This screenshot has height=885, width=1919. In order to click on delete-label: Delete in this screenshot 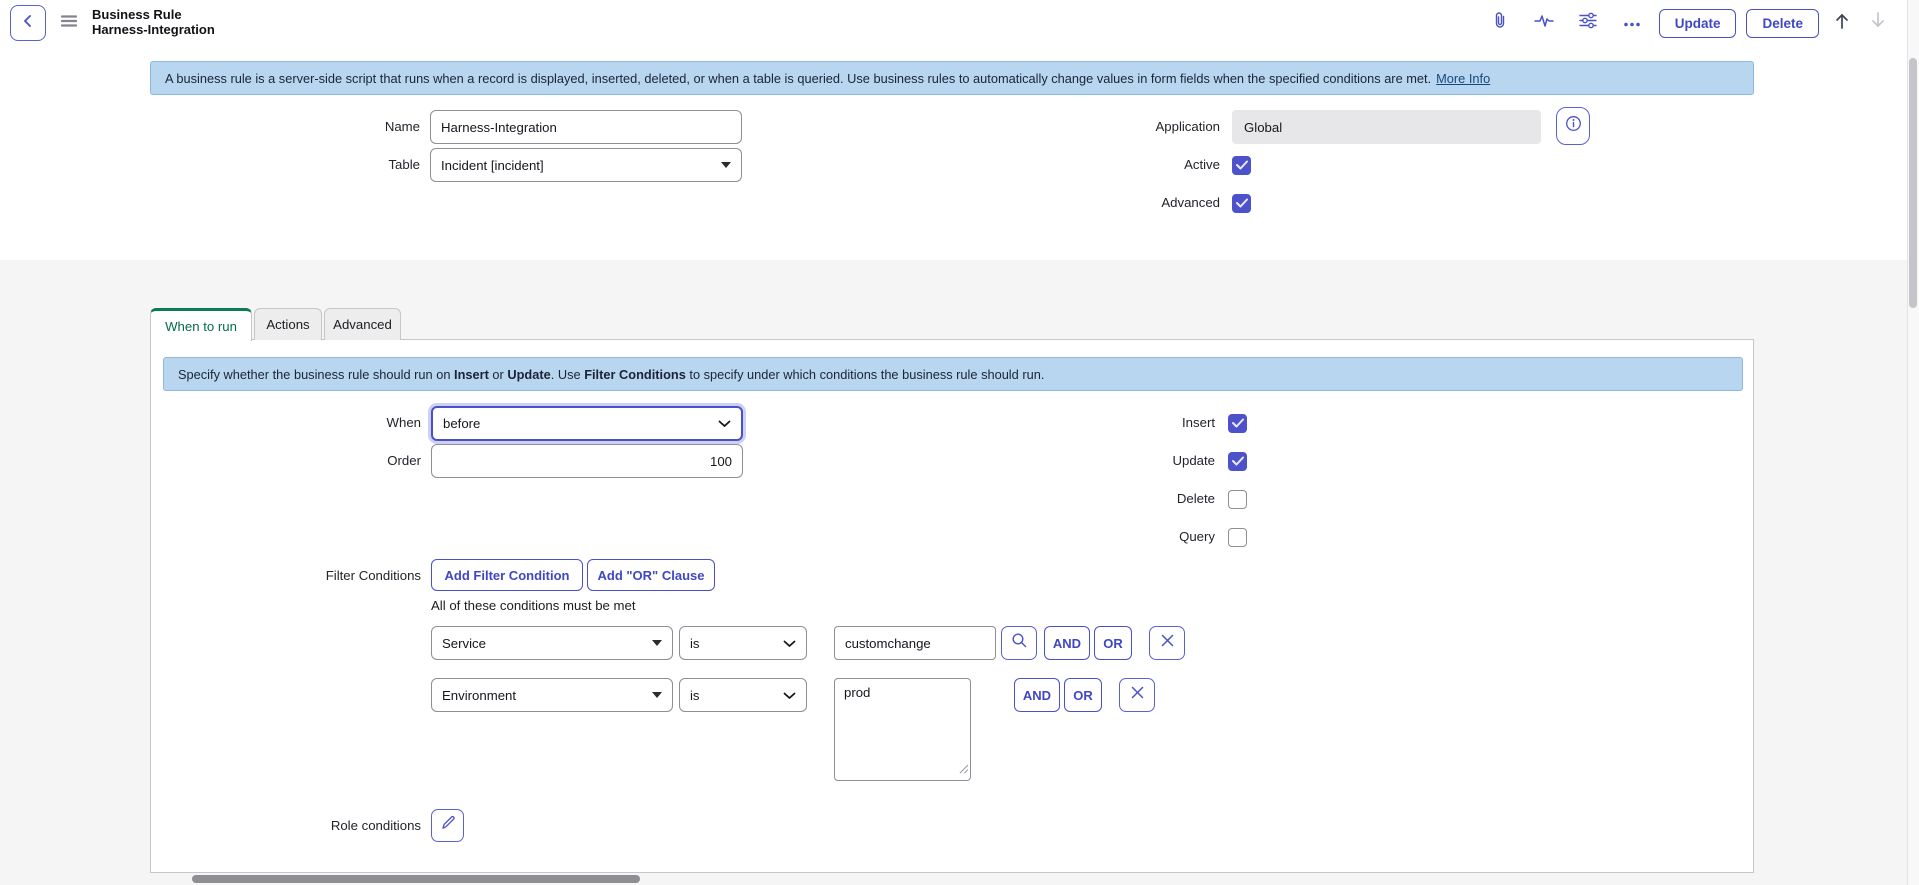, I will do `click(1195, 498)`.